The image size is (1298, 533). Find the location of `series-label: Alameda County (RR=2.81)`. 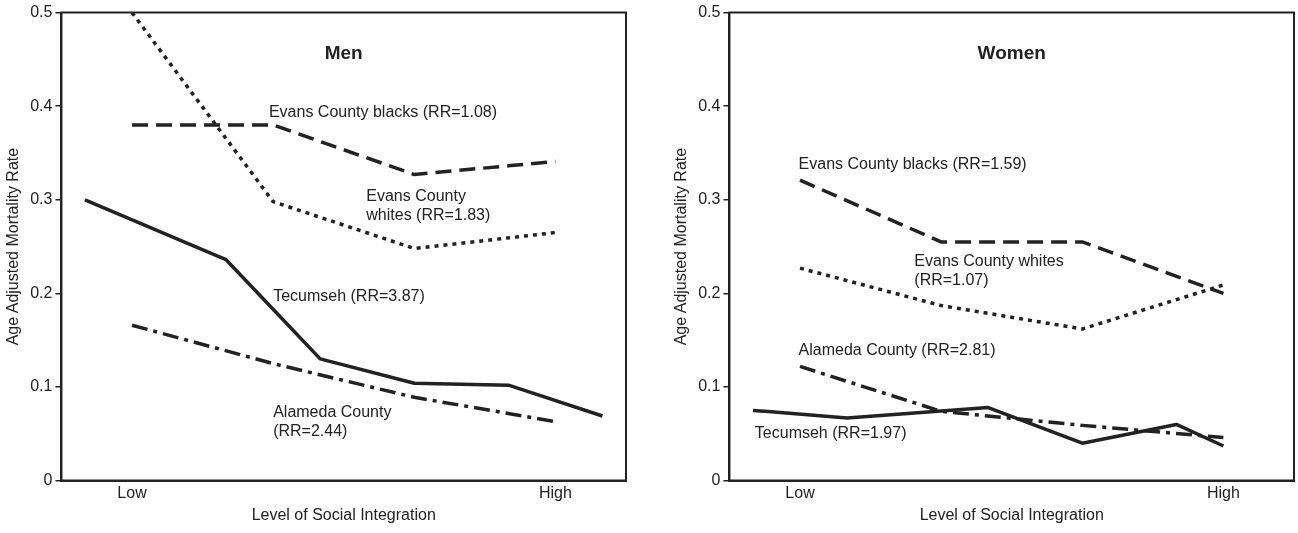

series-label: Alameda County (RR=2.81) is located at coordinates (897, 350).